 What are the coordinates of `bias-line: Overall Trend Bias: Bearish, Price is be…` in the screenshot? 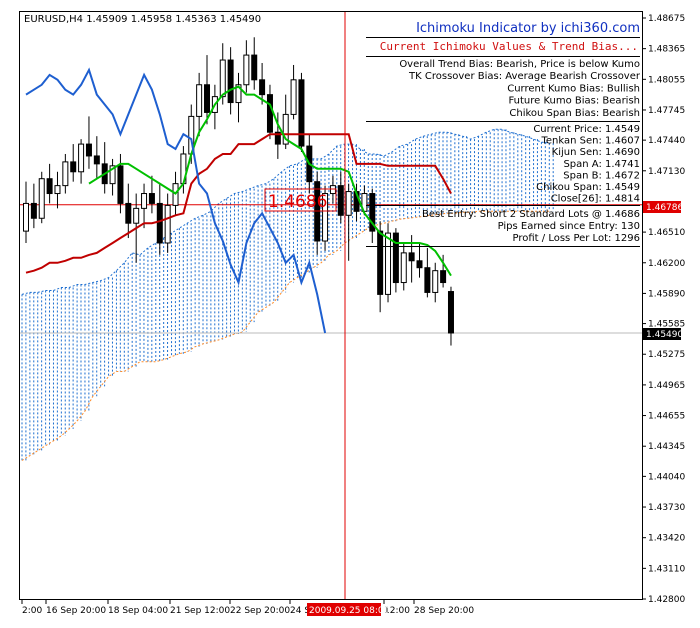 It's located at (519, 64).